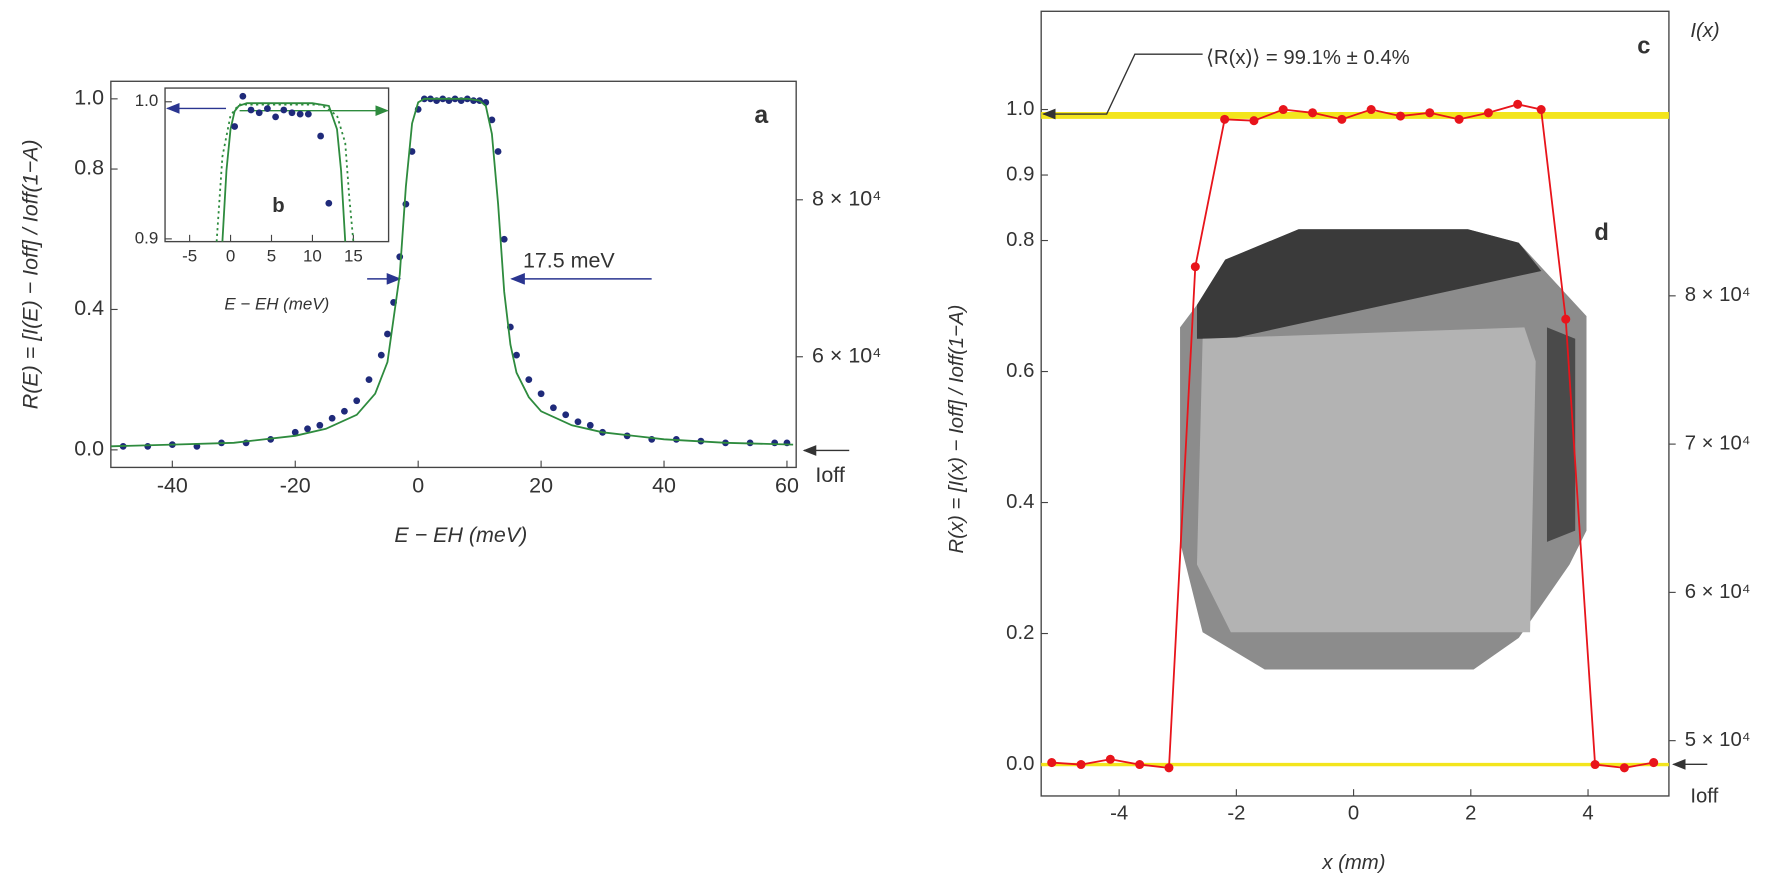  I want to click on y2-tick-label: 5 × 10⁴, so click(1718, 740).